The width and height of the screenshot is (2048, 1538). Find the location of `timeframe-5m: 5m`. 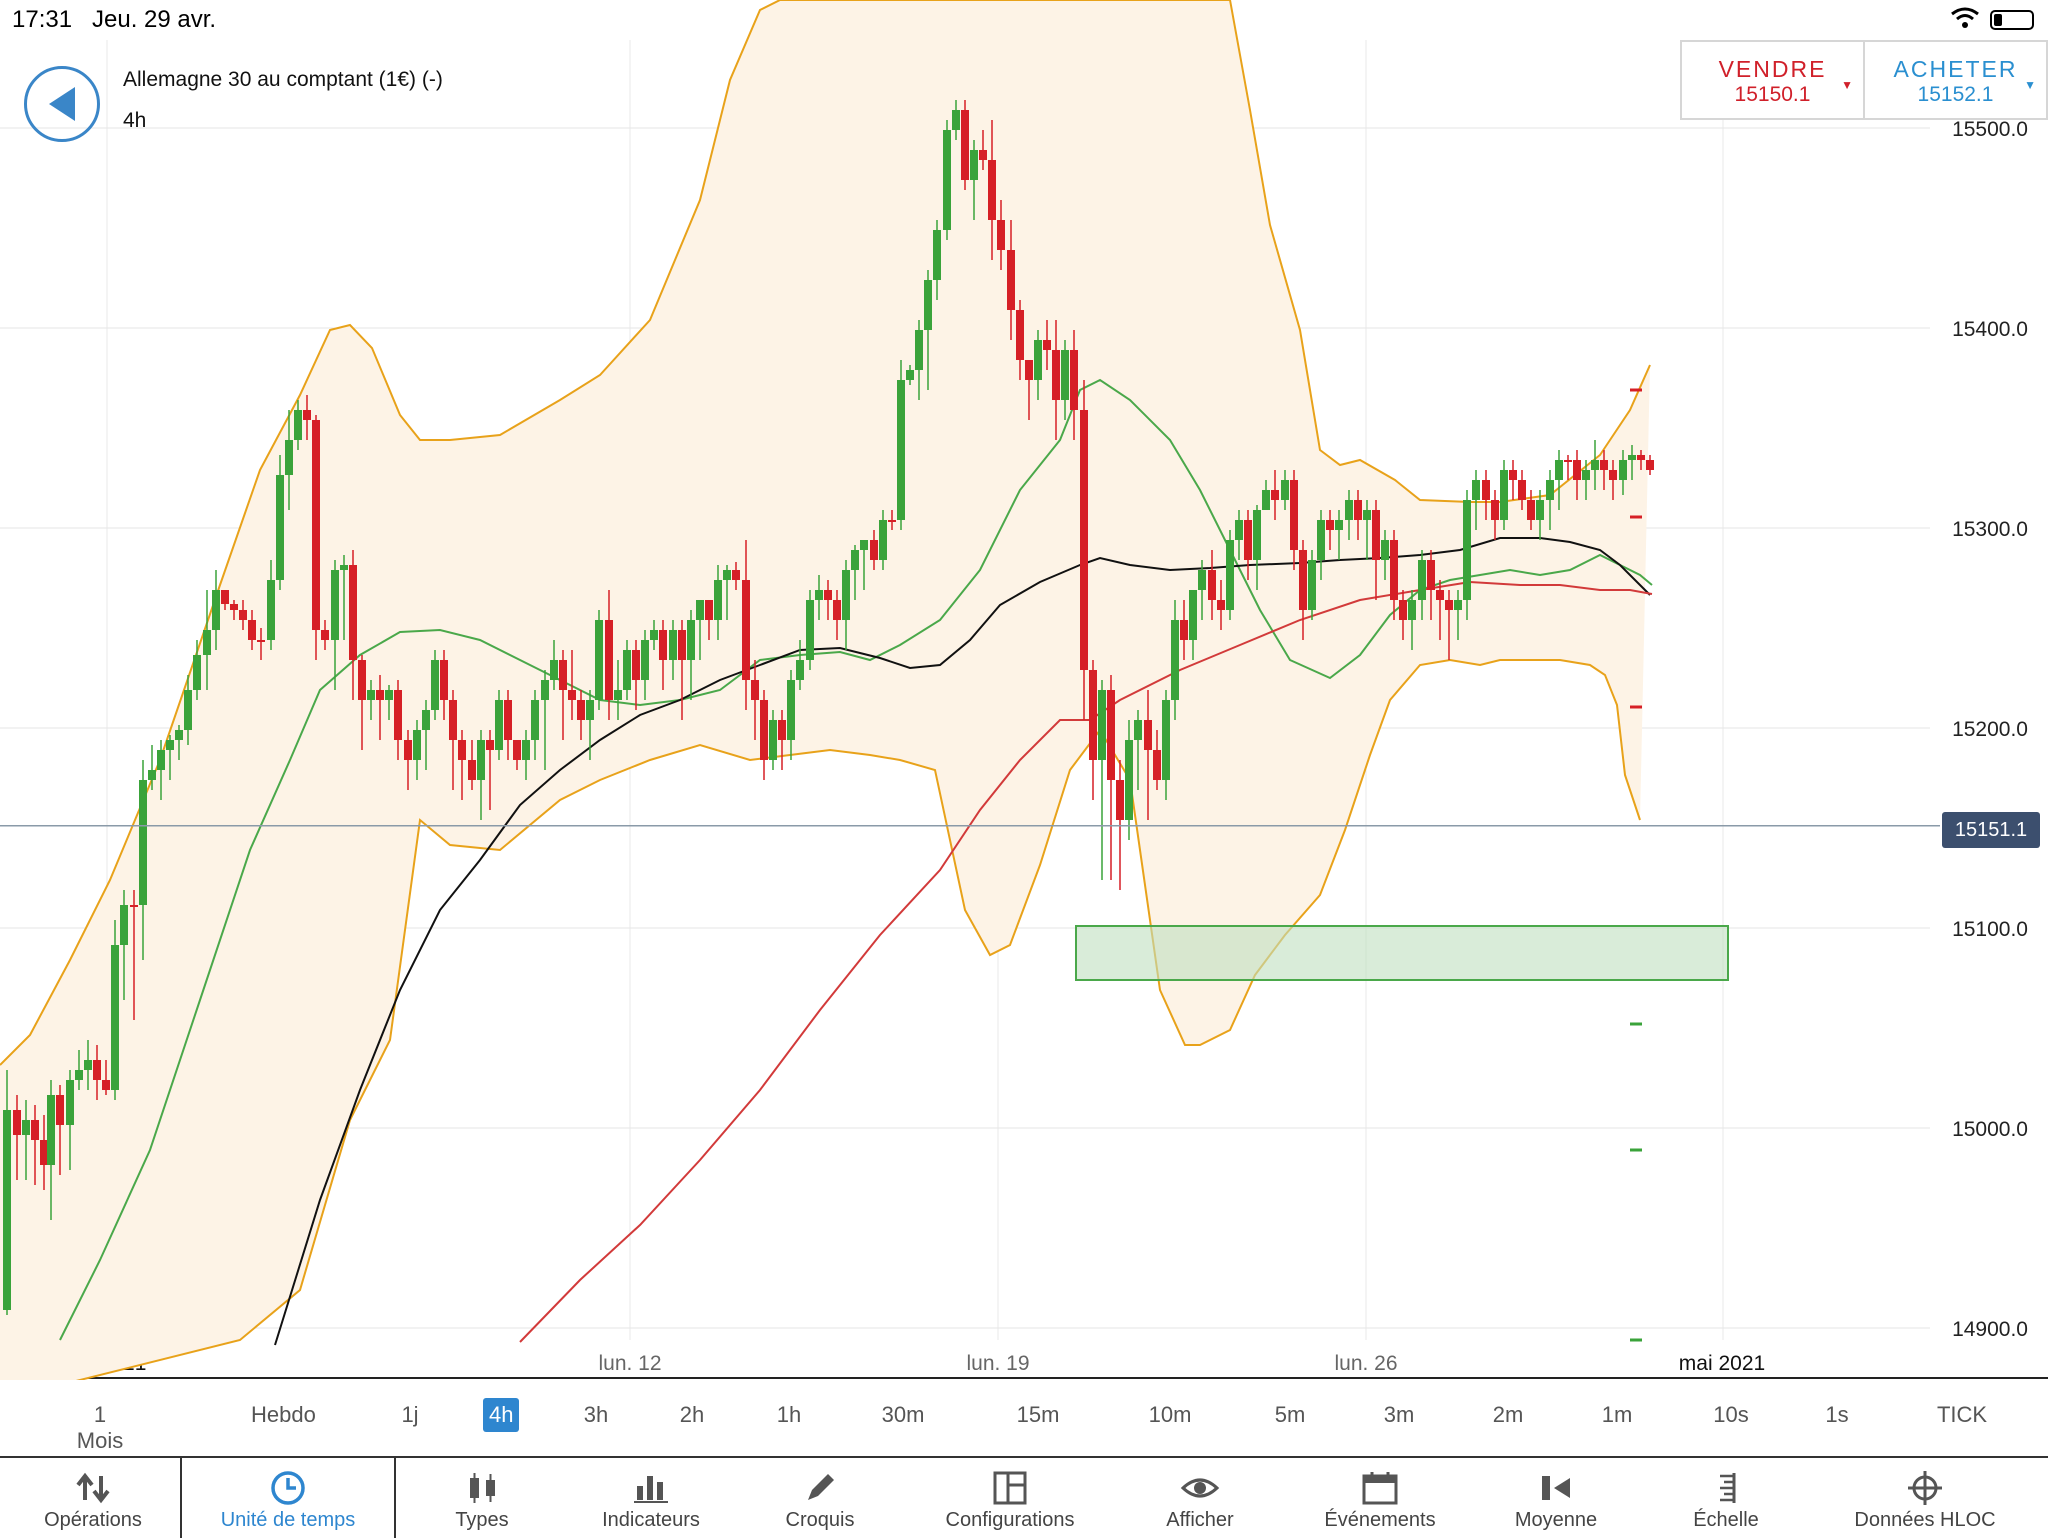

timeframe-5m: 5m is located at coordinates (1290, 1414).